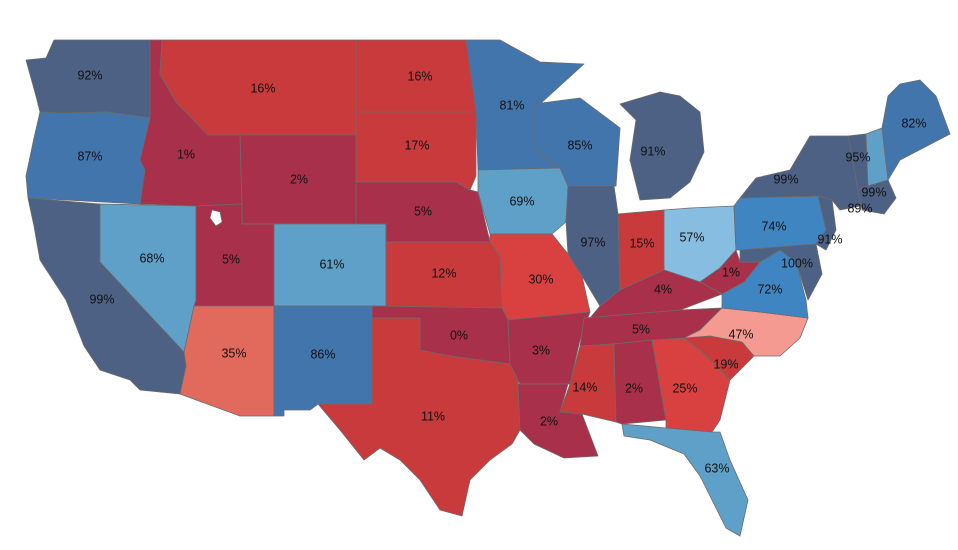 The height and width of the screenshot is (550, 958). I want to click on state-label-NC: 47%, so click(740, 334).